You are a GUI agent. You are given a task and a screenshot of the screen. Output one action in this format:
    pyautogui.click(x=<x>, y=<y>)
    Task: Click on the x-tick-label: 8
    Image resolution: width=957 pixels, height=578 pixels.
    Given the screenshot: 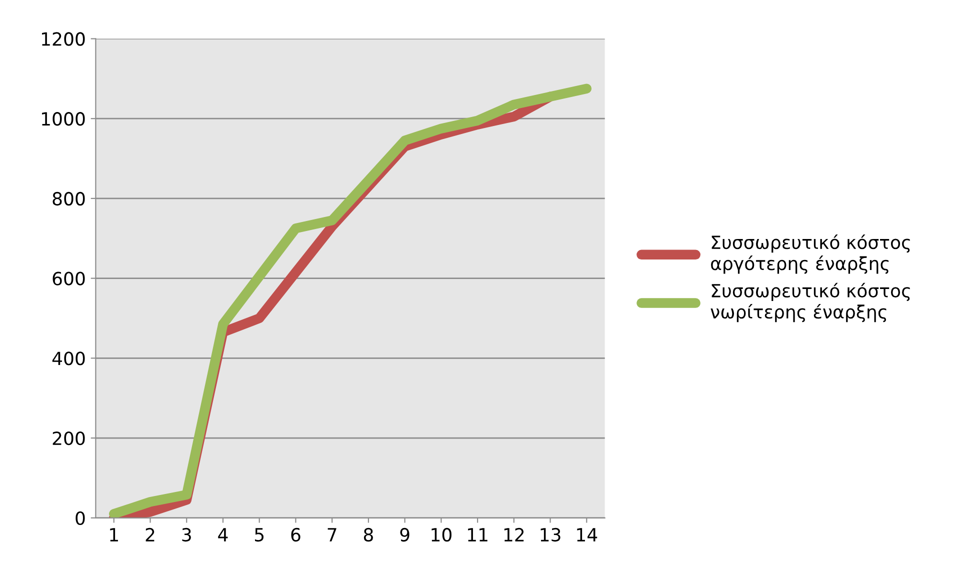 What is the action you would take?
    pyautogui.click(x=368, y=535)
    